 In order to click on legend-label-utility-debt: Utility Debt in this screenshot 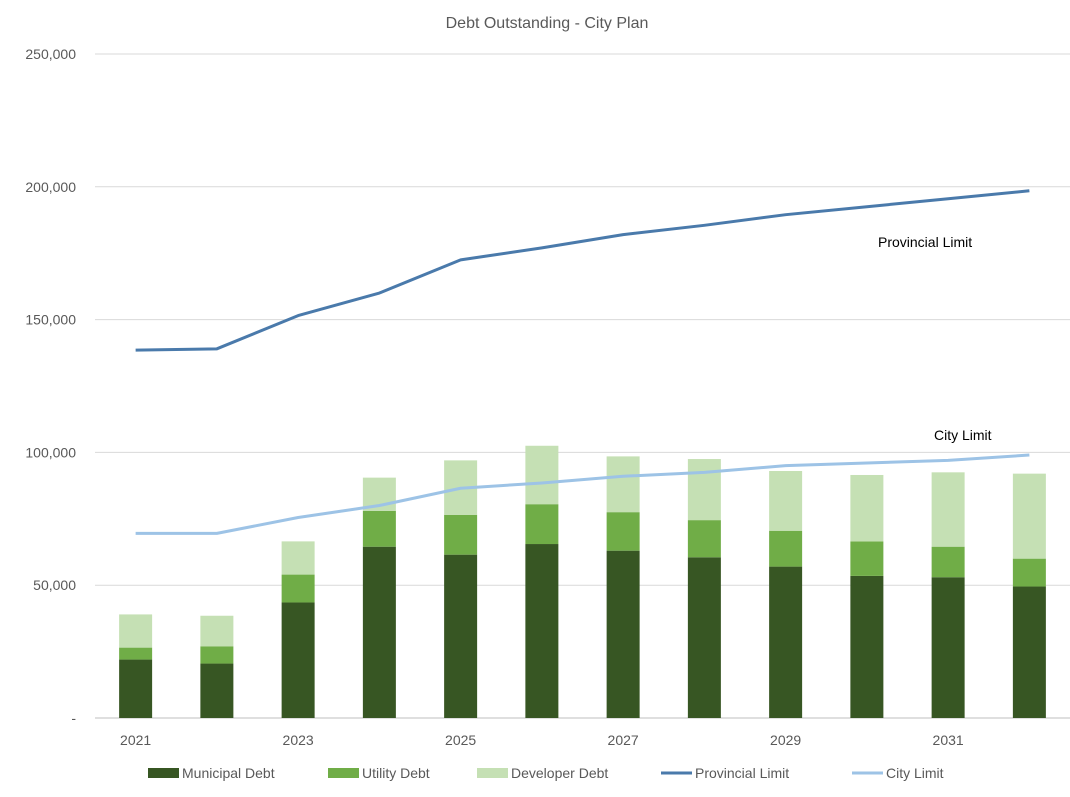, I will do `click(396, 773)`.